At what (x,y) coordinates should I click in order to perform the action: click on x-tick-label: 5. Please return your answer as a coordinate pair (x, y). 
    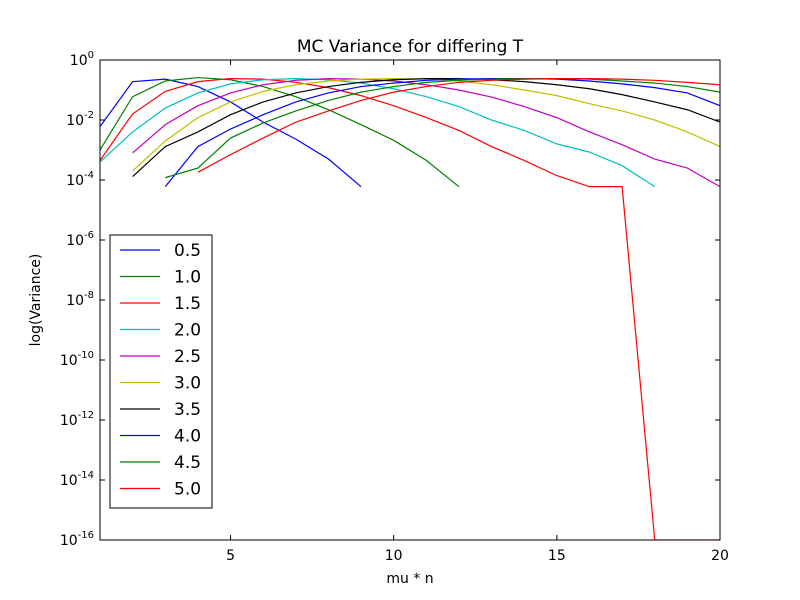
    Looking at the image, I should click on (230, 556).